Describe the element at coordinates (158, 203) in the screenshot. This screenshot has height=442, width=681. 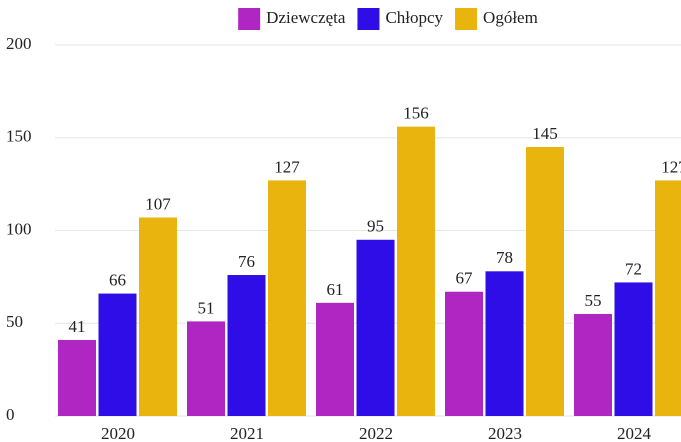
I see `data-label: 107` at that location.